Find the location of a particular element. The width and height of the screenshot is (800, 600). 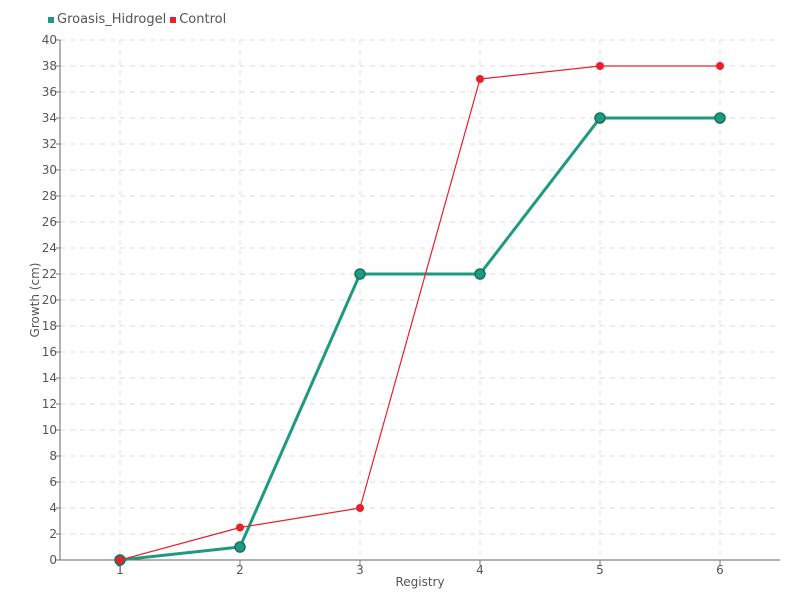

x-axis-title: Registry is located at coordinates (419, 582).